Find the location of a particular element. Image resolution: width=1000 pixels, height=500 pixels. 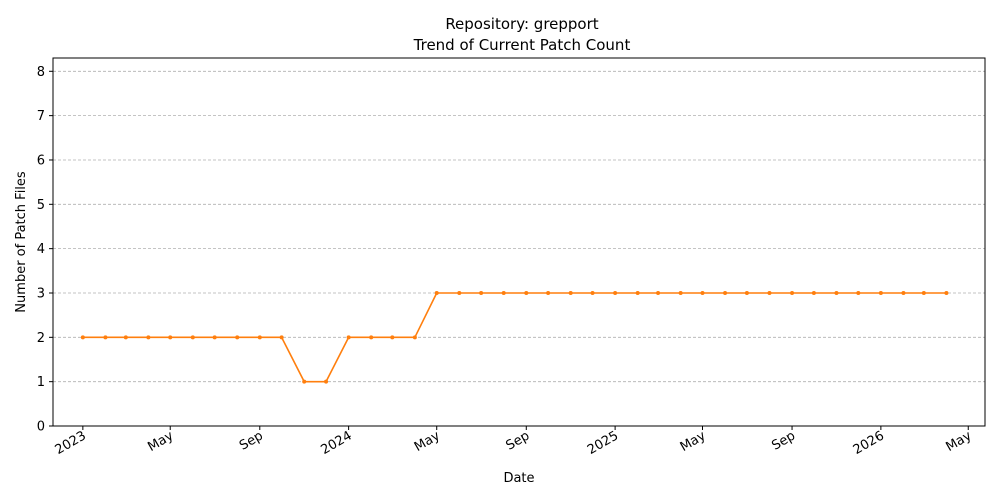

x-tick-label: 2024 is located at coordinates (336, 443).